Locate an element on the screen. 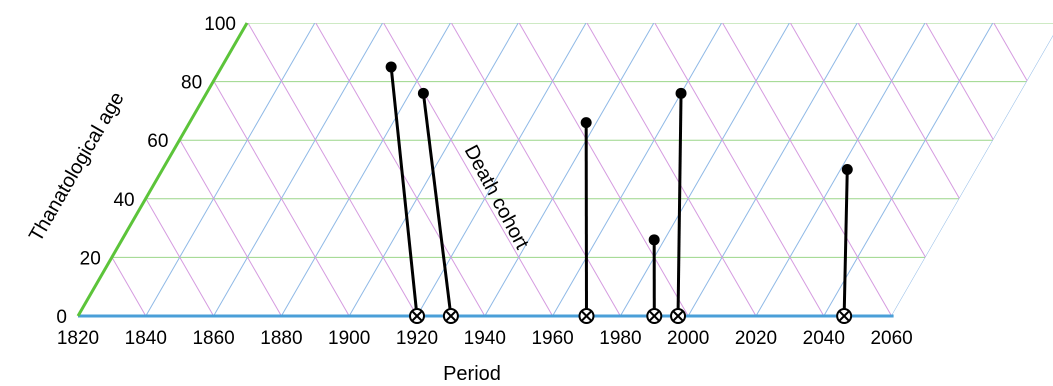  y-tick-label: 80 is located at coordinates (191, 83).